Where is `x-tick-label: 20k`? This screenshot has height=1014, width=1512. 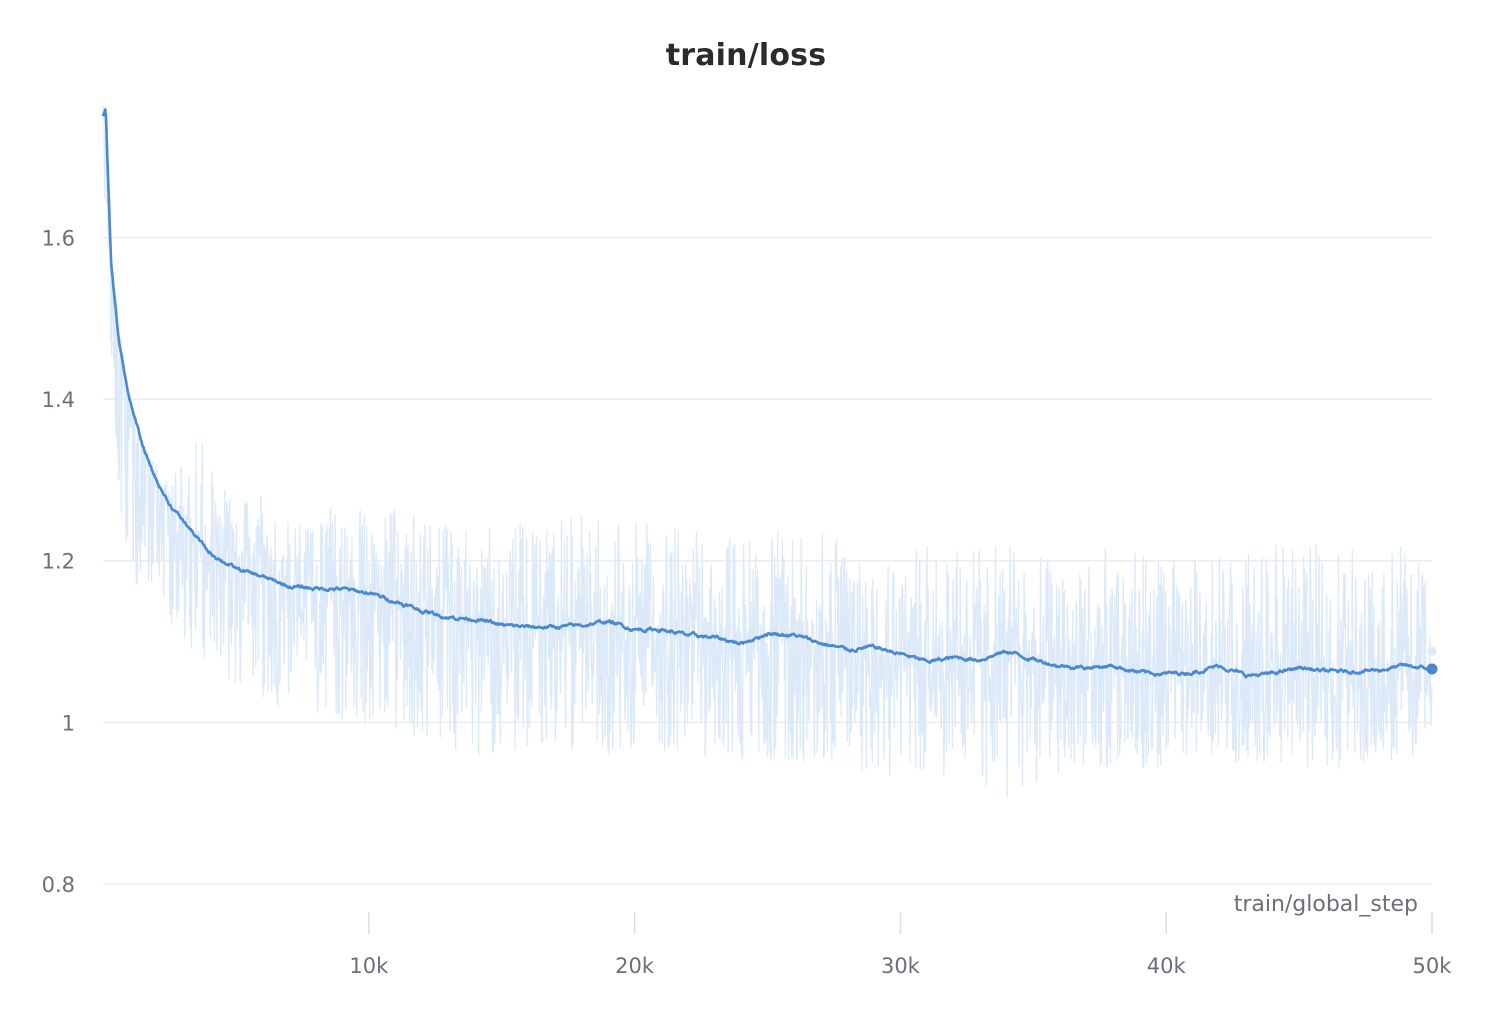 x-tick-label: 20k is located at coordinates (635, 966).